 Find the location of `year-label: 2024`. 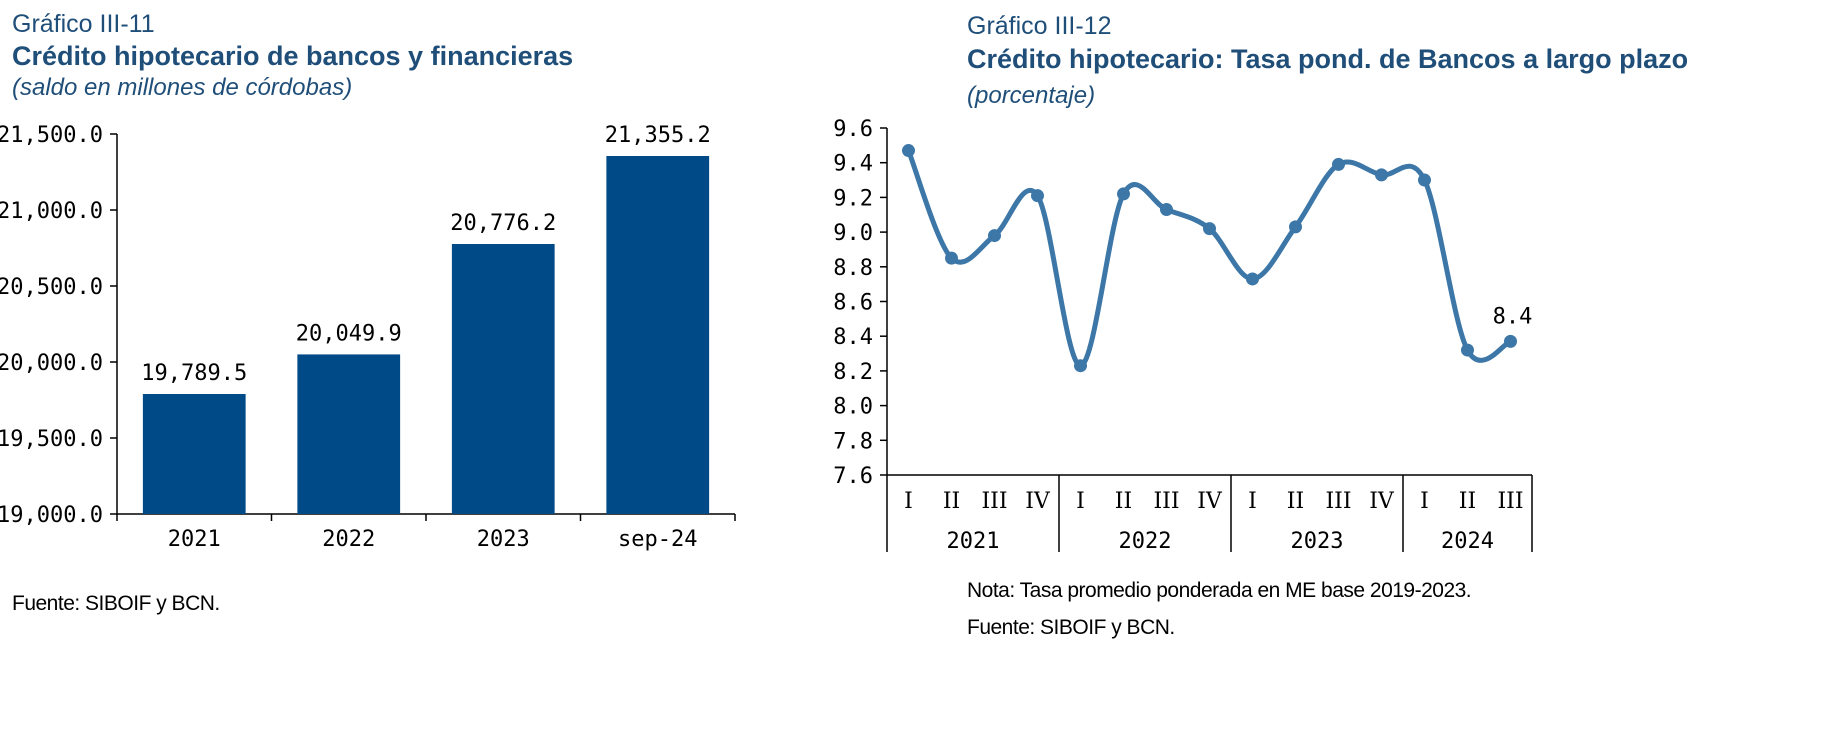

year-label: 2024 is located at coordinates (1467, 541).